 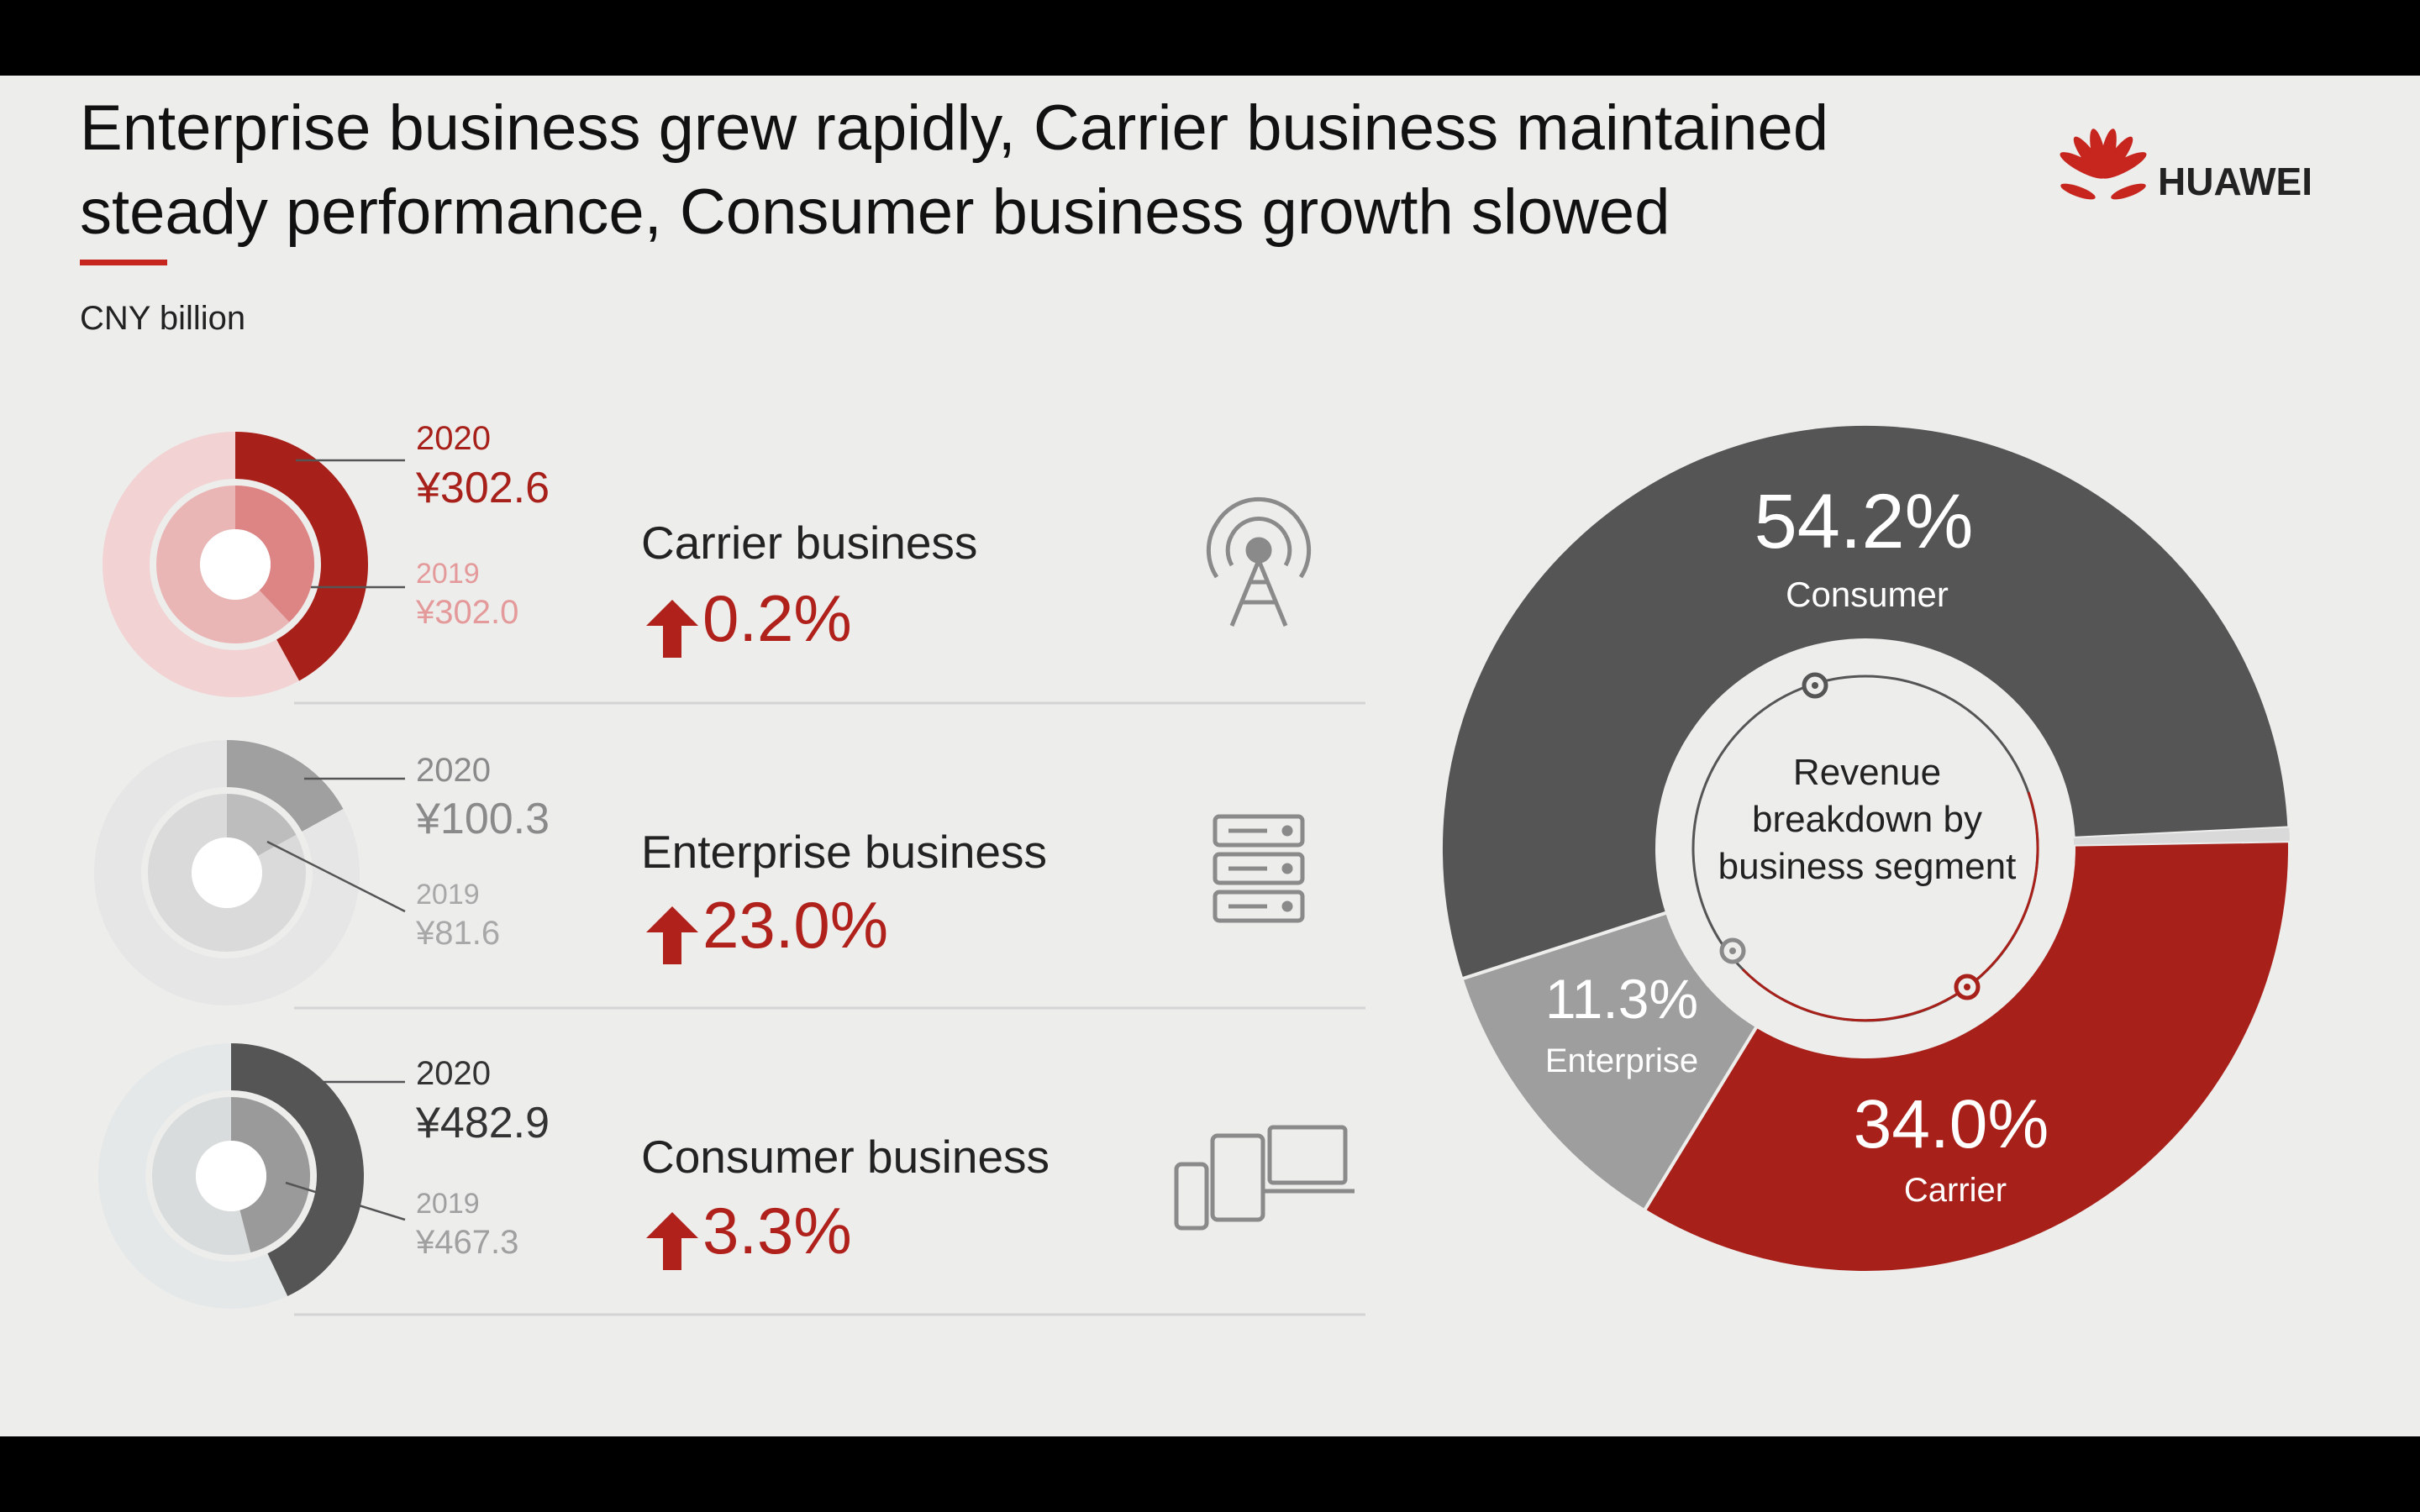 What do you see at coordinates (285, 786) in the screenshot?
I see `enterprise-donut-2020-arc` at bounding box center [285, 786].